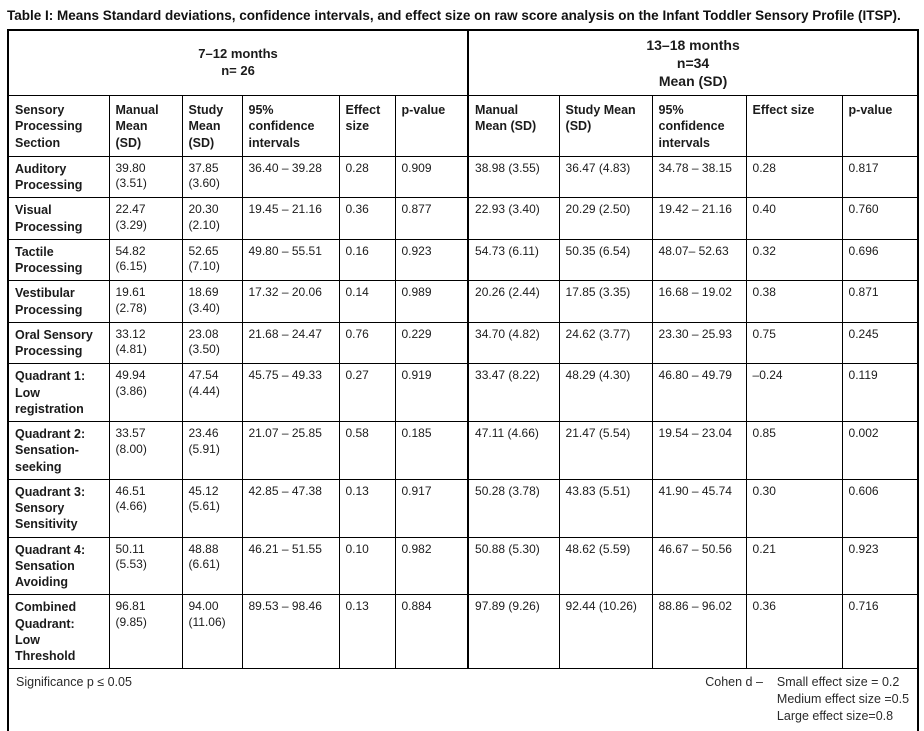 This screenshot has width=924, height=731. What do you see at coordinates (290, 508) in the screenshot?
I see `cell-confidence-interval-g1: 42.85 – 47.38` at bounding box center [290, 508].